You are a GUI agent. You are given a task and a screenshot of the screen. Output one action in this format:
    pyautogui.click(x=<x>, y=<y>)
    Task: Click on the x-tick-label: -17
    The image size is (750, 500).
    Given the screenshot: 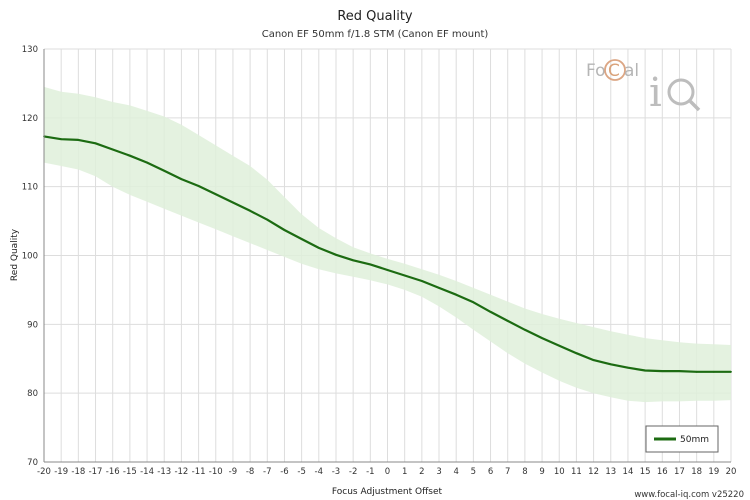 What is the action you would take?
    pyautogui.click(x=96, y=472)
    